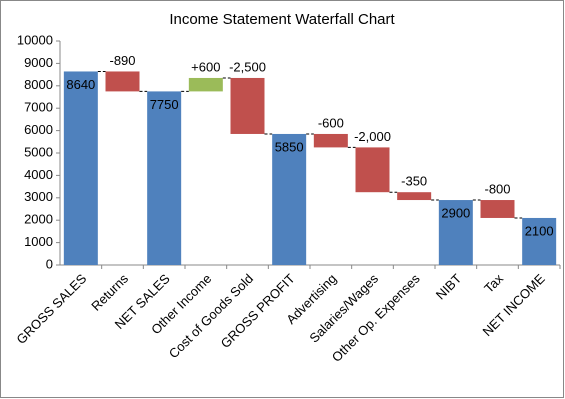 The height and width of the screenshot is (399, 565). I want to click on value-label: 7750, so click(164, 104).